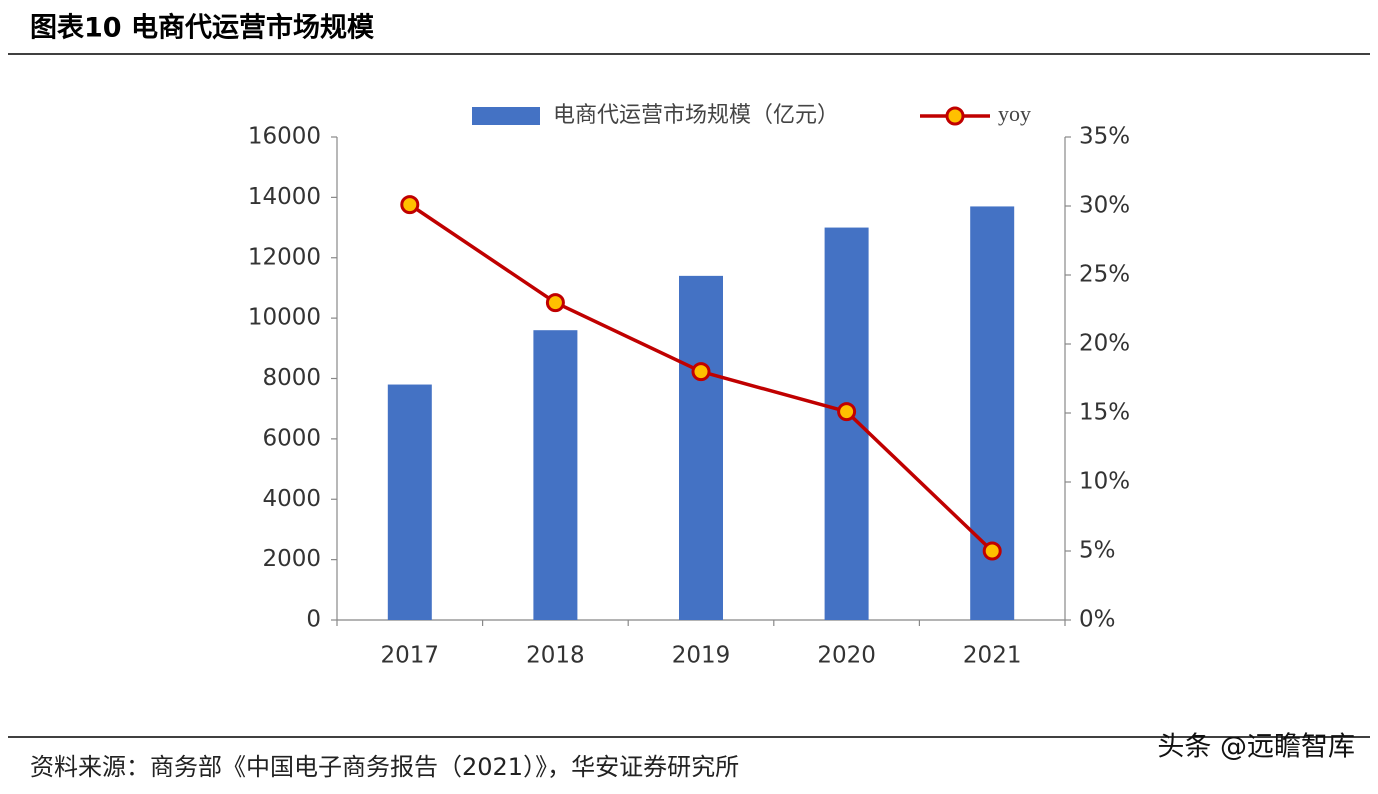  Describe the element at coordinates (291, 378) in the screenshot. I see `y-tick-label: 8000` at that location.